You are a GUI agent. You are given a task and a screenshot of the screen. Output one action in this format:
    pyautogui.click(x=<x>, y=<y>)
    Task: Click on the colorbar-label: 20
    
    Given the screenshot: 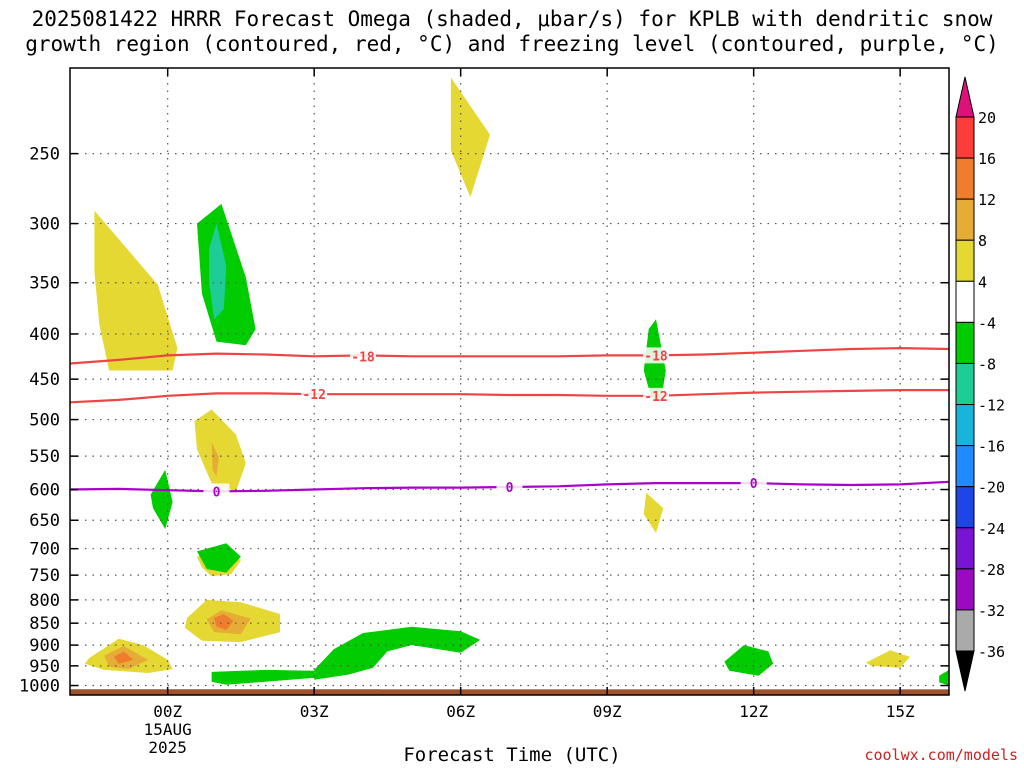 What is the action you would take?
    pyautogui.click(x=987, y=118)
    